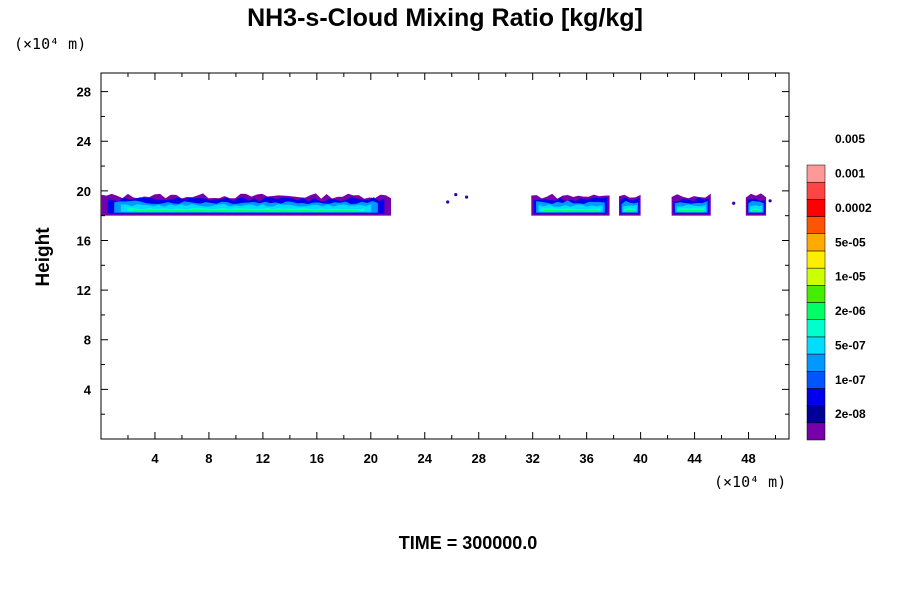 This screenshot has width=900, height=600. Describe the element at coordinates (371, 458) in the screenshot. I see `x-tick-label: 20` at that location.